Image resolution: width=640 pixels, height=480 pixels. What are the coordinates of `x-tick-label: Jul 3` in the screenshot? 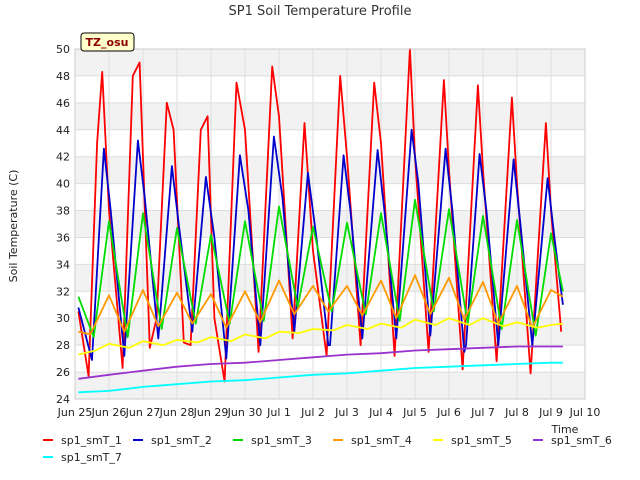 It's located at (346, 412).